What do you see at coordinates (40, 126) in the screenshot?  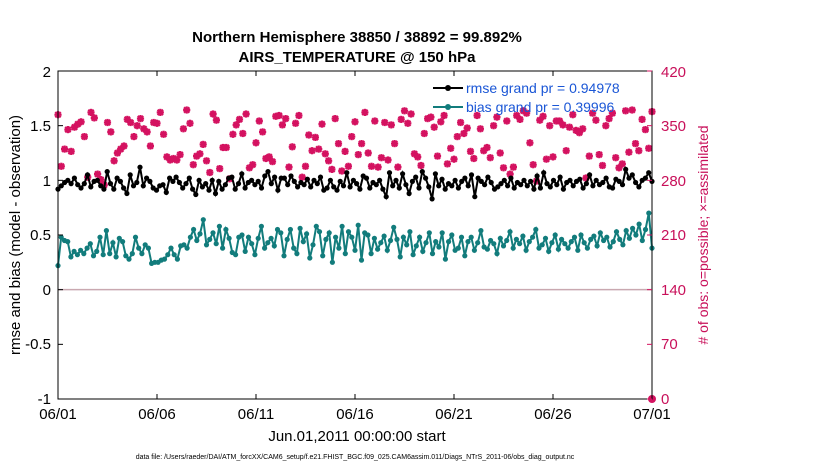 I see `y-left-tick-label: 1.5` at bounding box center [40, 126].